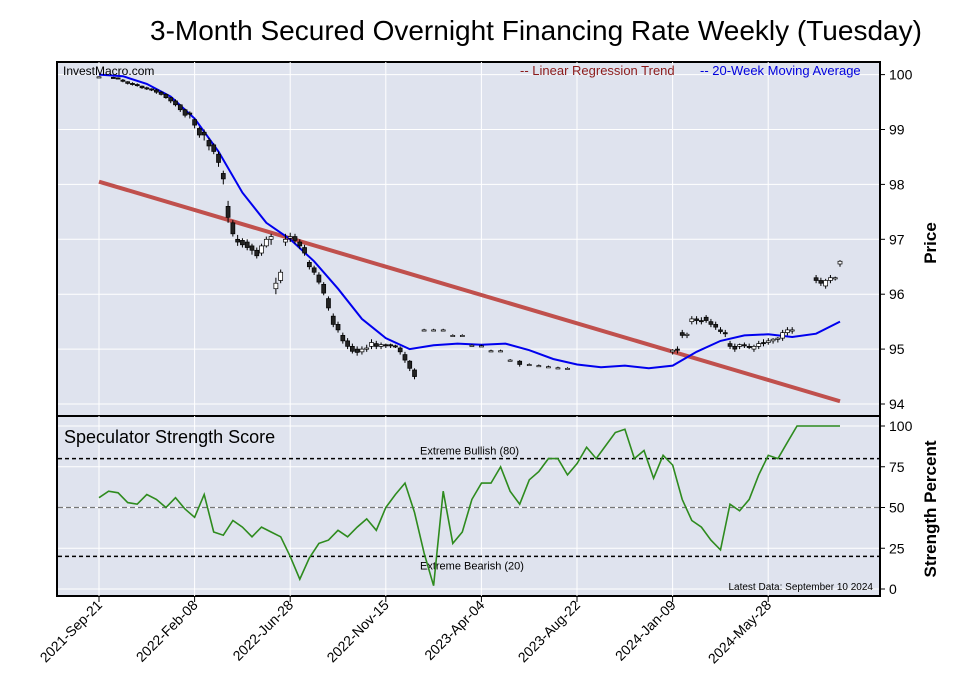  Describe the element at coordinates (108, 71) in the screenshot. I see `watermark: InvestMacro.com` at that location.